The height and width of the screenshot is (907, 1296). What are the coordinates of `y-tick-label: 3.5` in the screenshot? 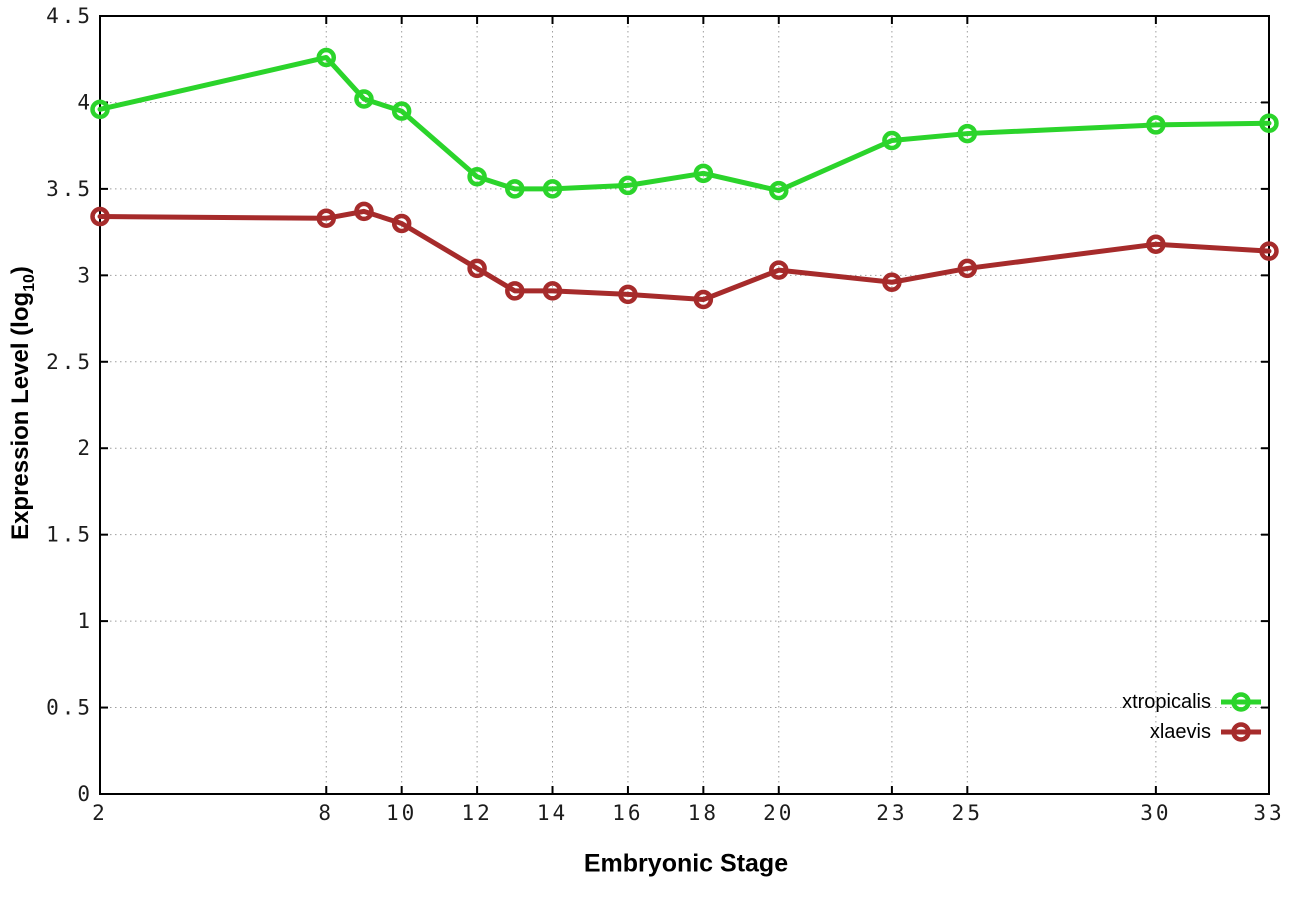 It's located at (69, 189).